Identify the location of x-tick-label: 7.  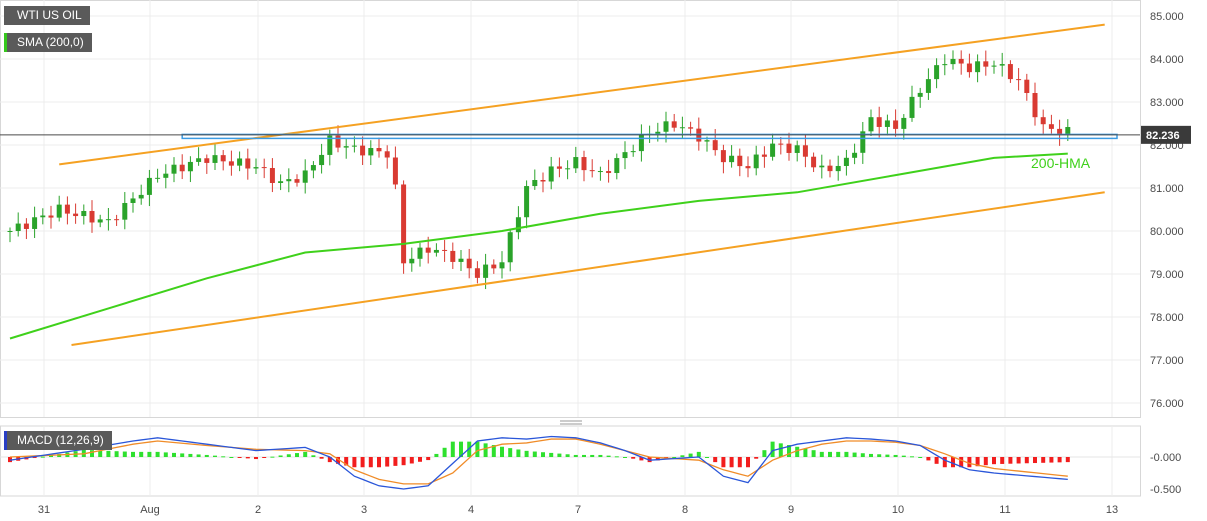
(578, 510).